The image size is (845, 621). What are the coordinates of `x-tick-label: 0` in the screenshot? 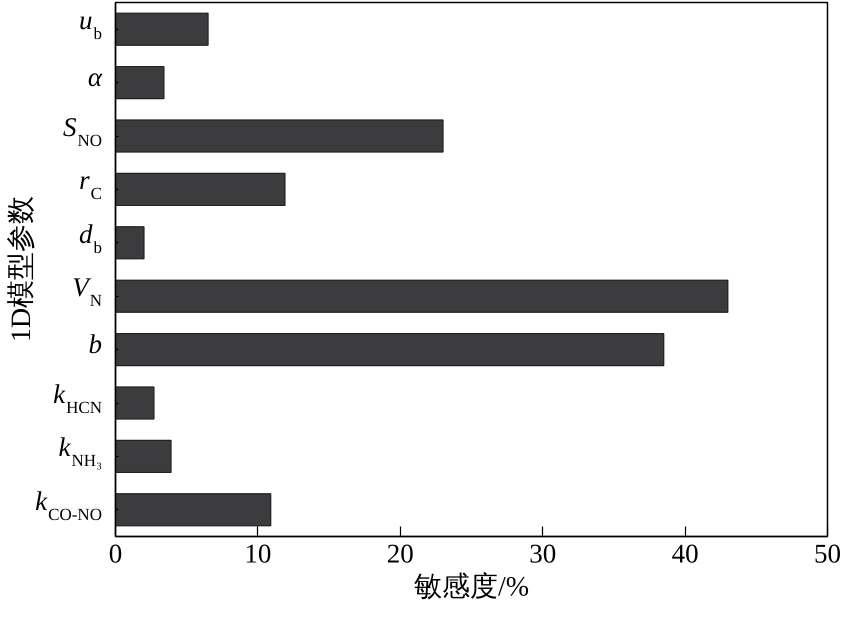 It's located at (115, 553).